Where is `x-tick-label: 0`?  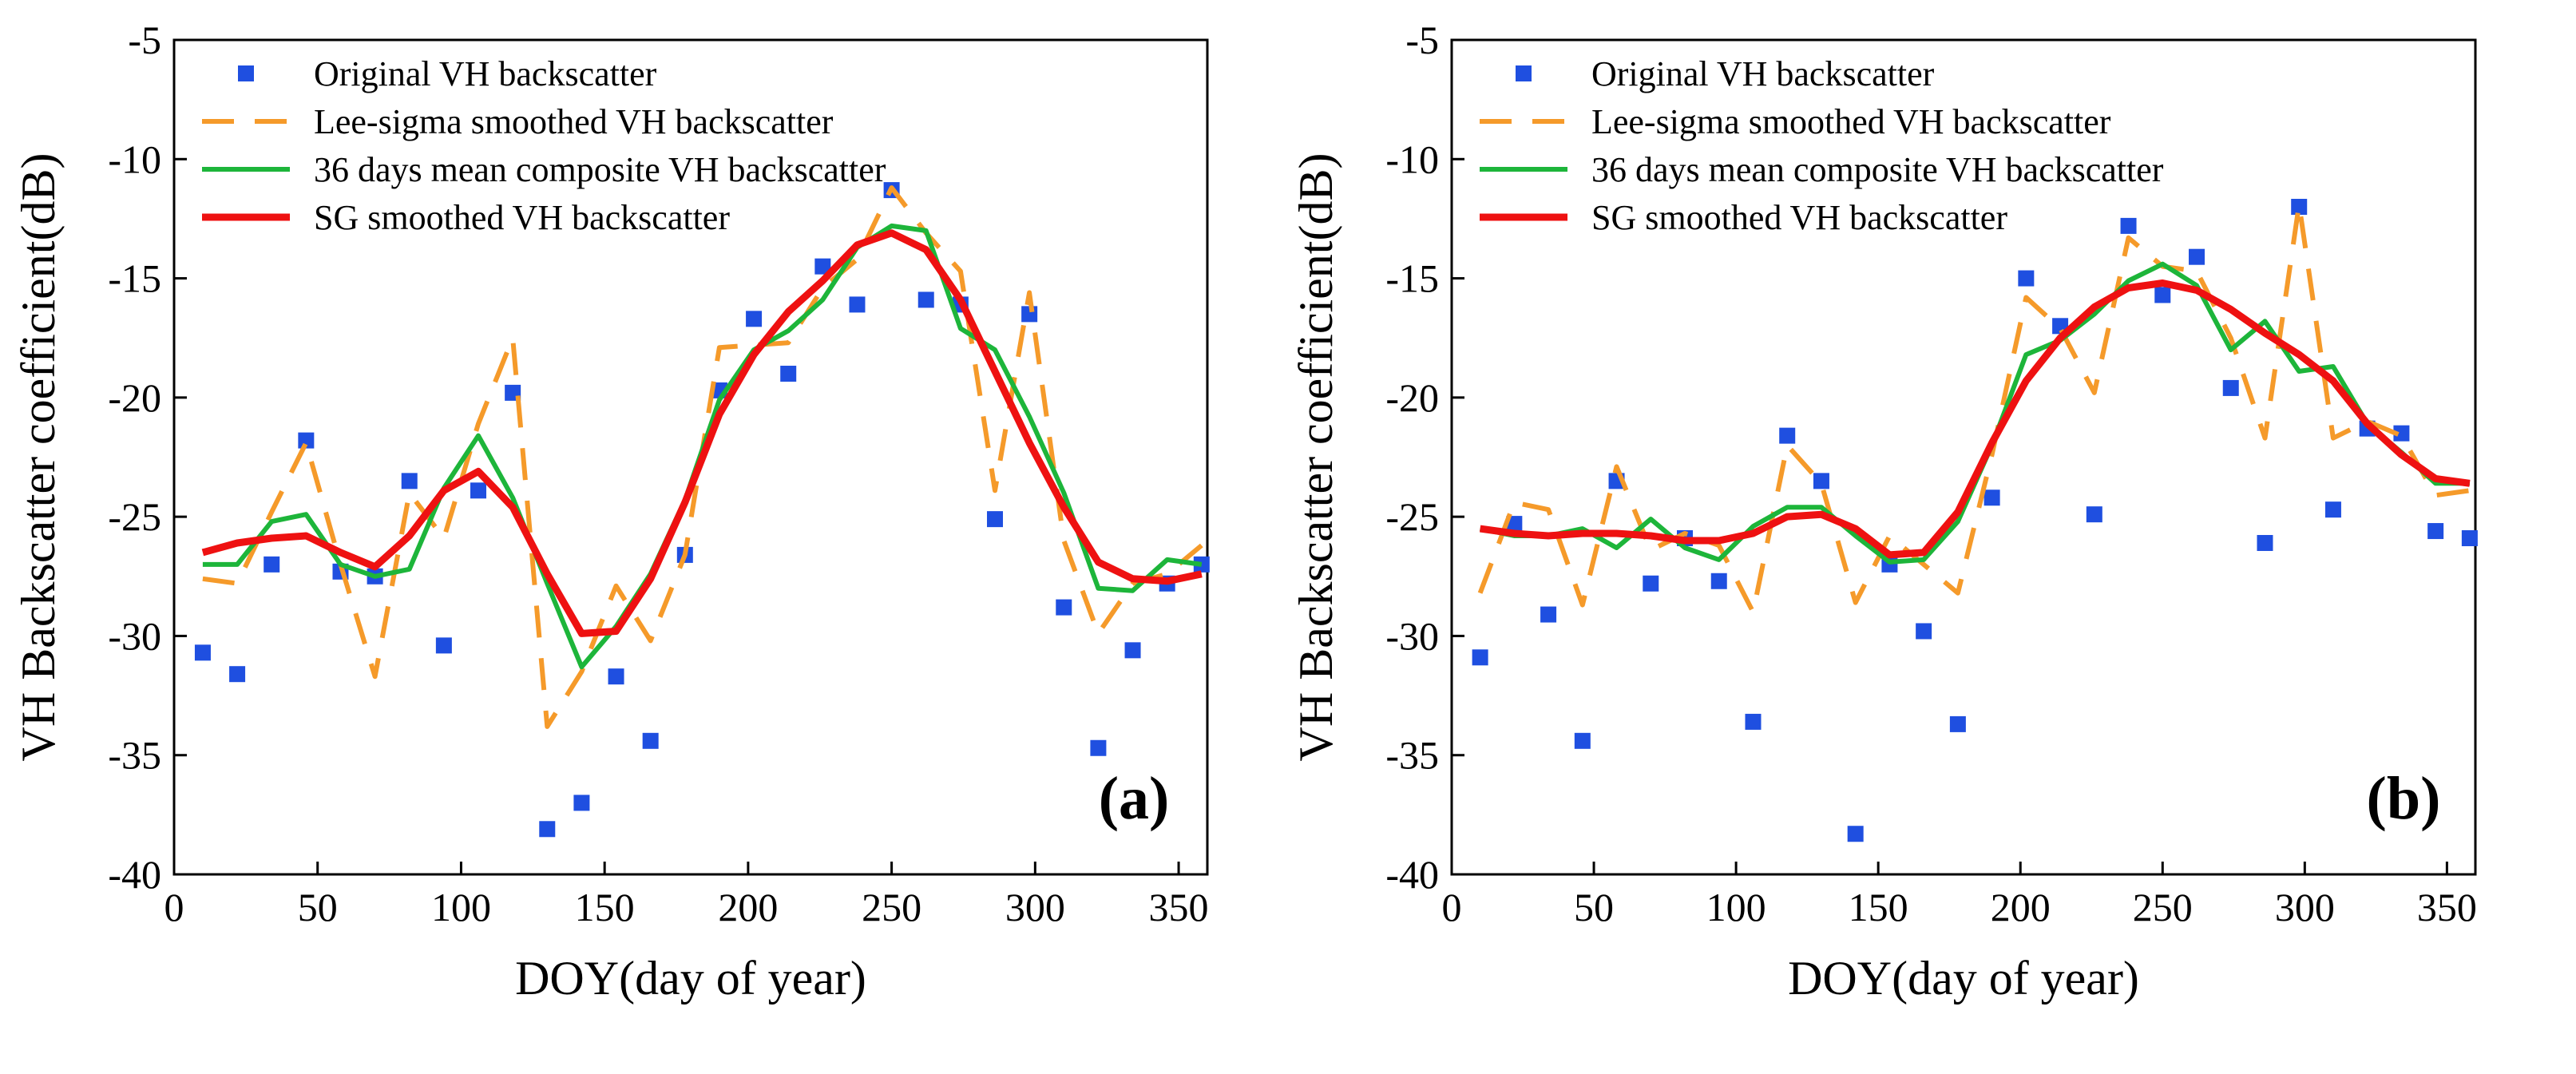
x-tick-label: 0 is located at coordinates (1452, 907).